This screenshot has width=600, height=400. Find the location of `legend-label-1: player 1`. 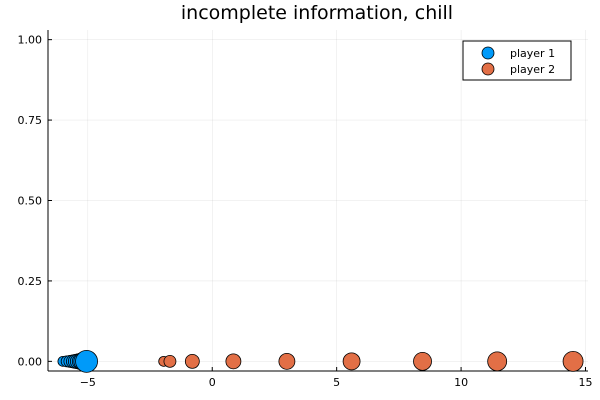

legend-label-1: player 1 is located at coordinates (532, 53).